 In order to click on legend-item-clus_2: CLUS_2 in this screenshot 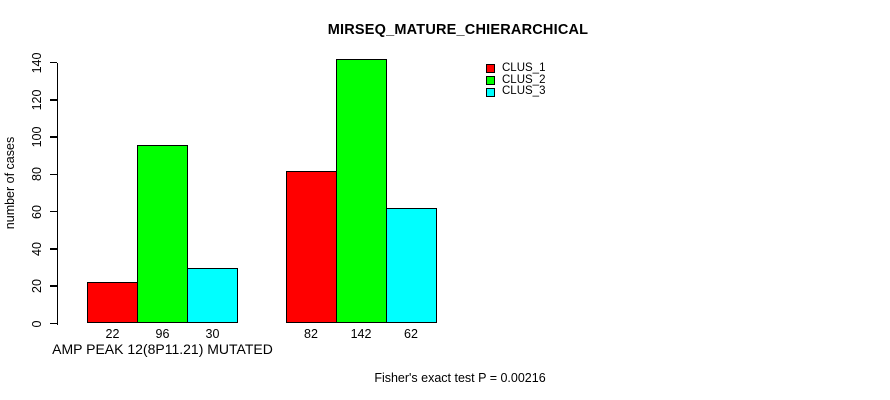, I will do `click(516, 80)`.